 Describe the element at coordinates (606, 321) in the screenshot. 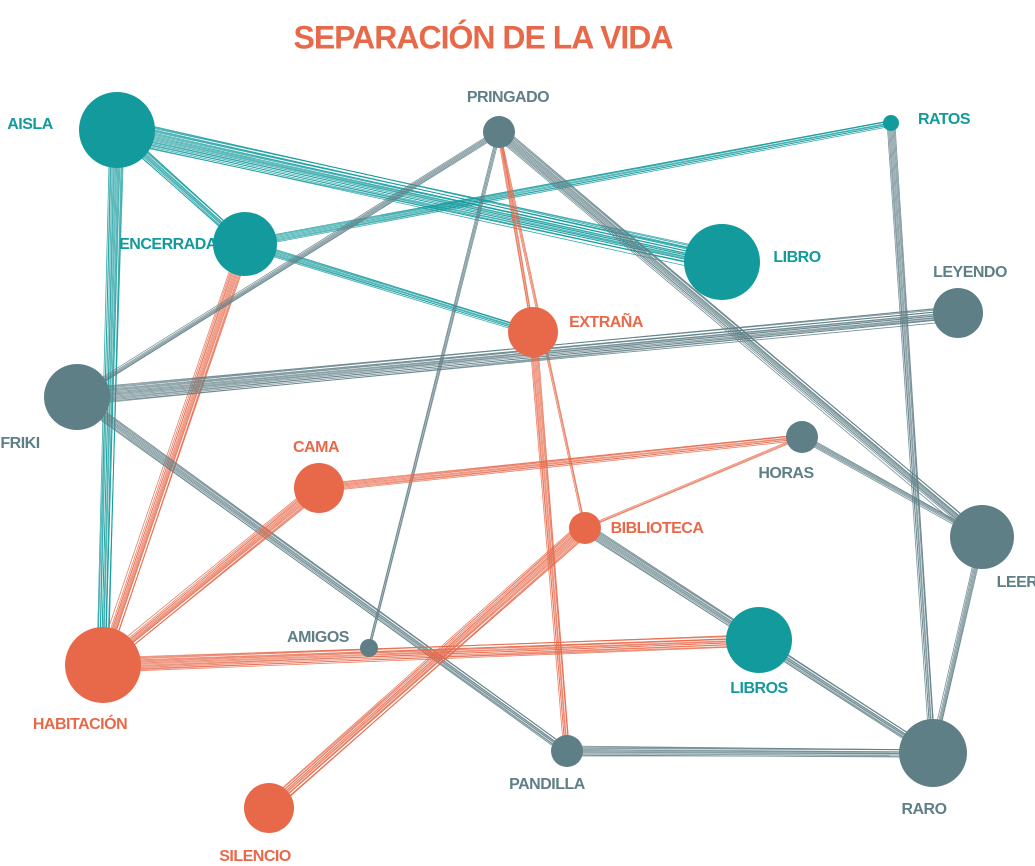

I see `node-label: EXTRAÑA` at that location.